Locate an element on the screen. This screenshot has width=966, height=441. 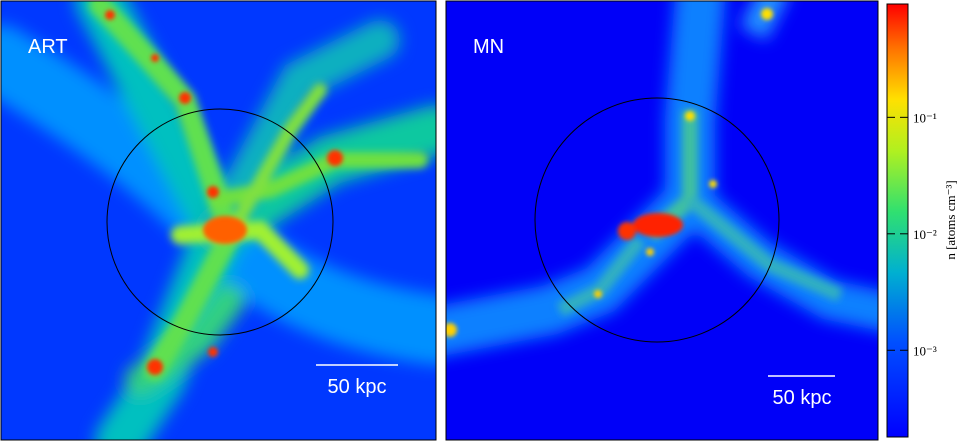
colorbar-label: n [atoms cm⁻³] is located at coordinates (950, 219).